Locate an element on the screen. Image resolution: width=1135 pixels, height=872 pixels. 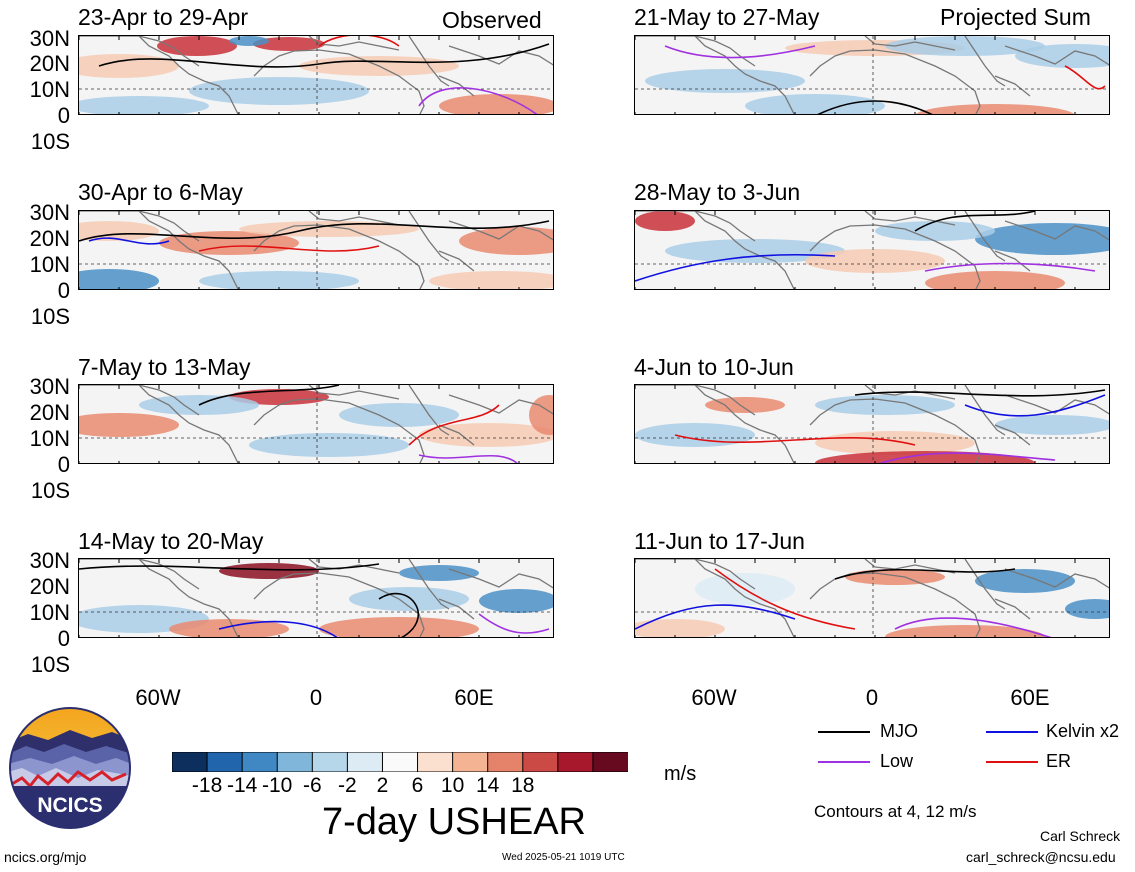
panel-title-proj-3: 4-Jun to 10-Jun is located at coordinates (714, 367).